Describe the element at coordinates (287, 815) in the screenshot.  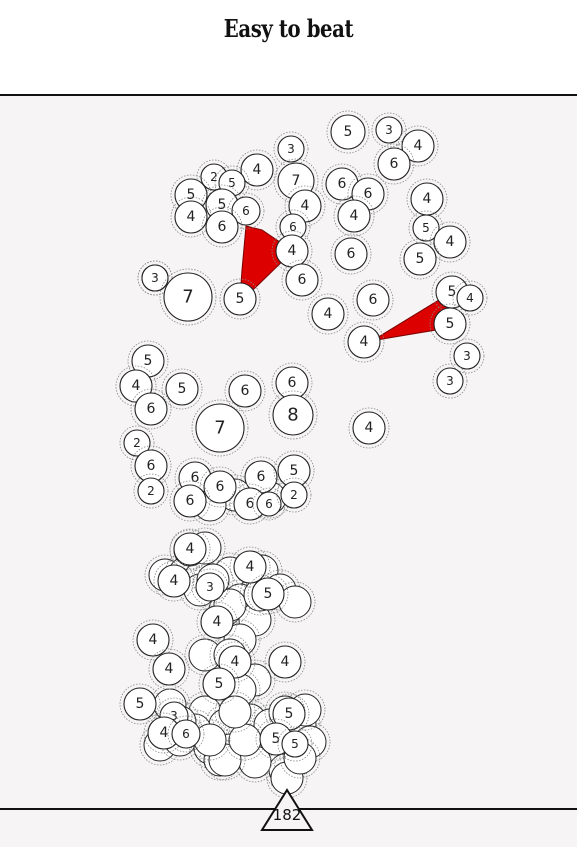
I see `move-counter-value: 182` at that location.